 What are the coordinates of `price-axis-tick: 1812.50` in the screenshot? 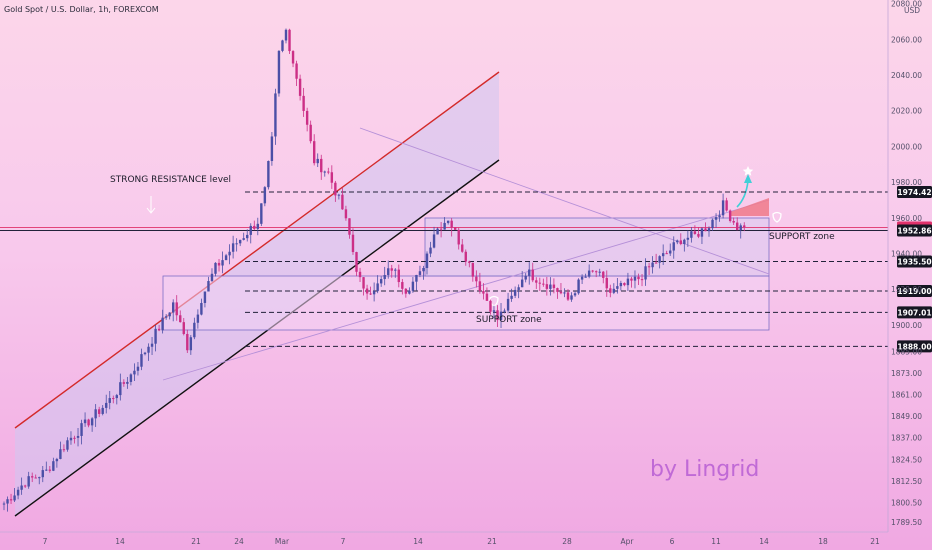 It's located at (906, 481).